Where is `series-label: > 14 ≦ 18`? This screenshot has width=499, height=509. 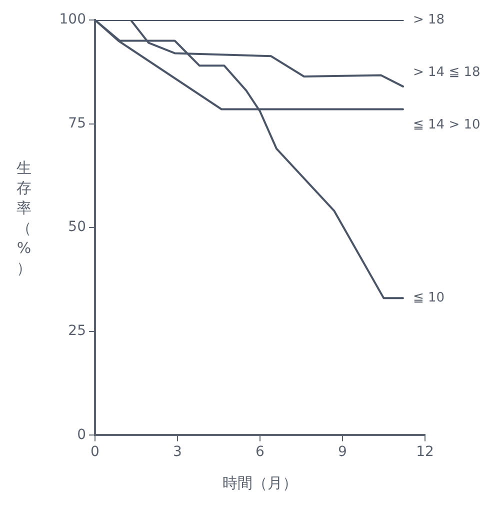
series-label: > 14 ≦ 18 is located at coordinates (446, 72).